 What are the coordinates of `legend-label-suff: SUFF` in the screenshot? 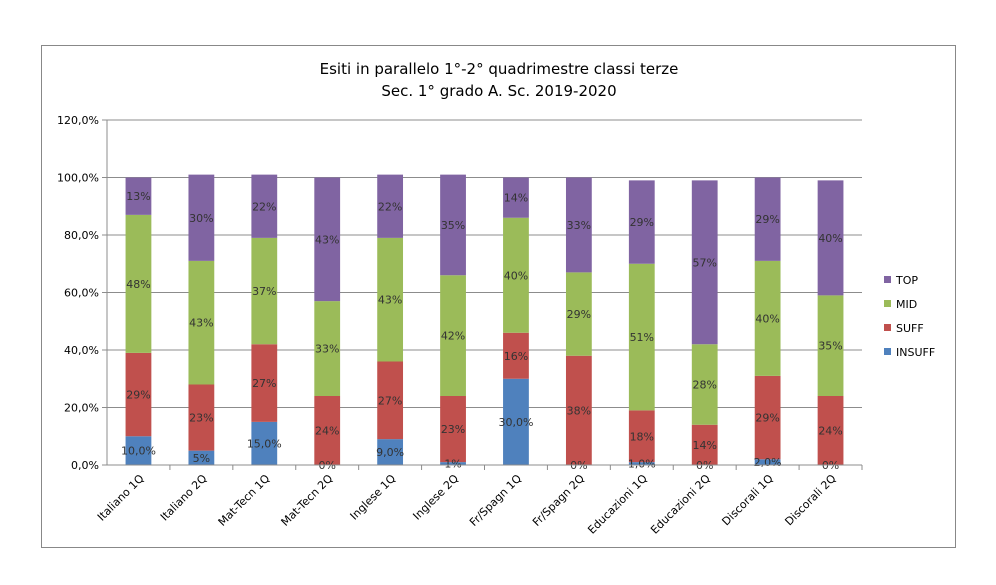 It's located at (910, 328).